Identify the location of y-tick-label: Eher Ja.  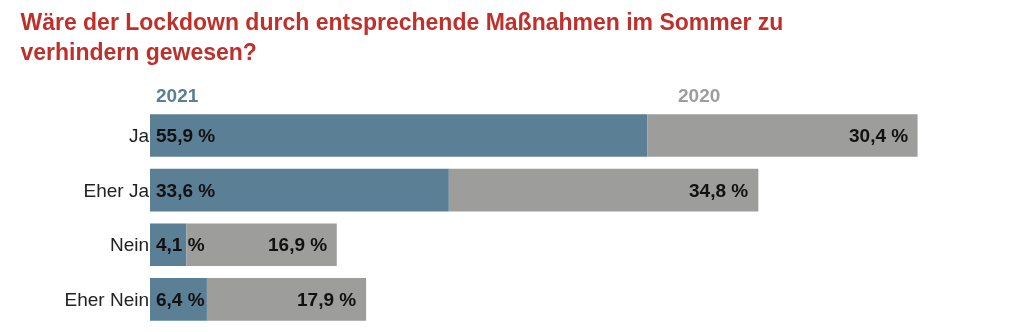
(116, 190).